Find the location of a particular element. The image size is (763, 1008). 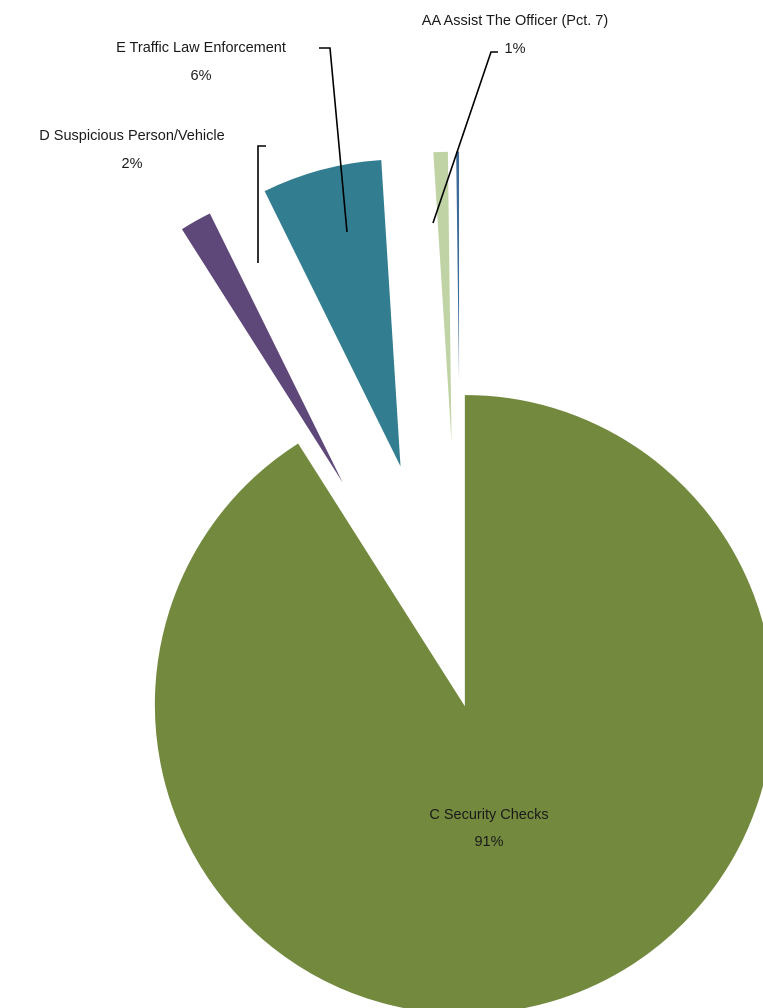

slice-percent-e-traffic: 6% is located at coordinates (201, 76).